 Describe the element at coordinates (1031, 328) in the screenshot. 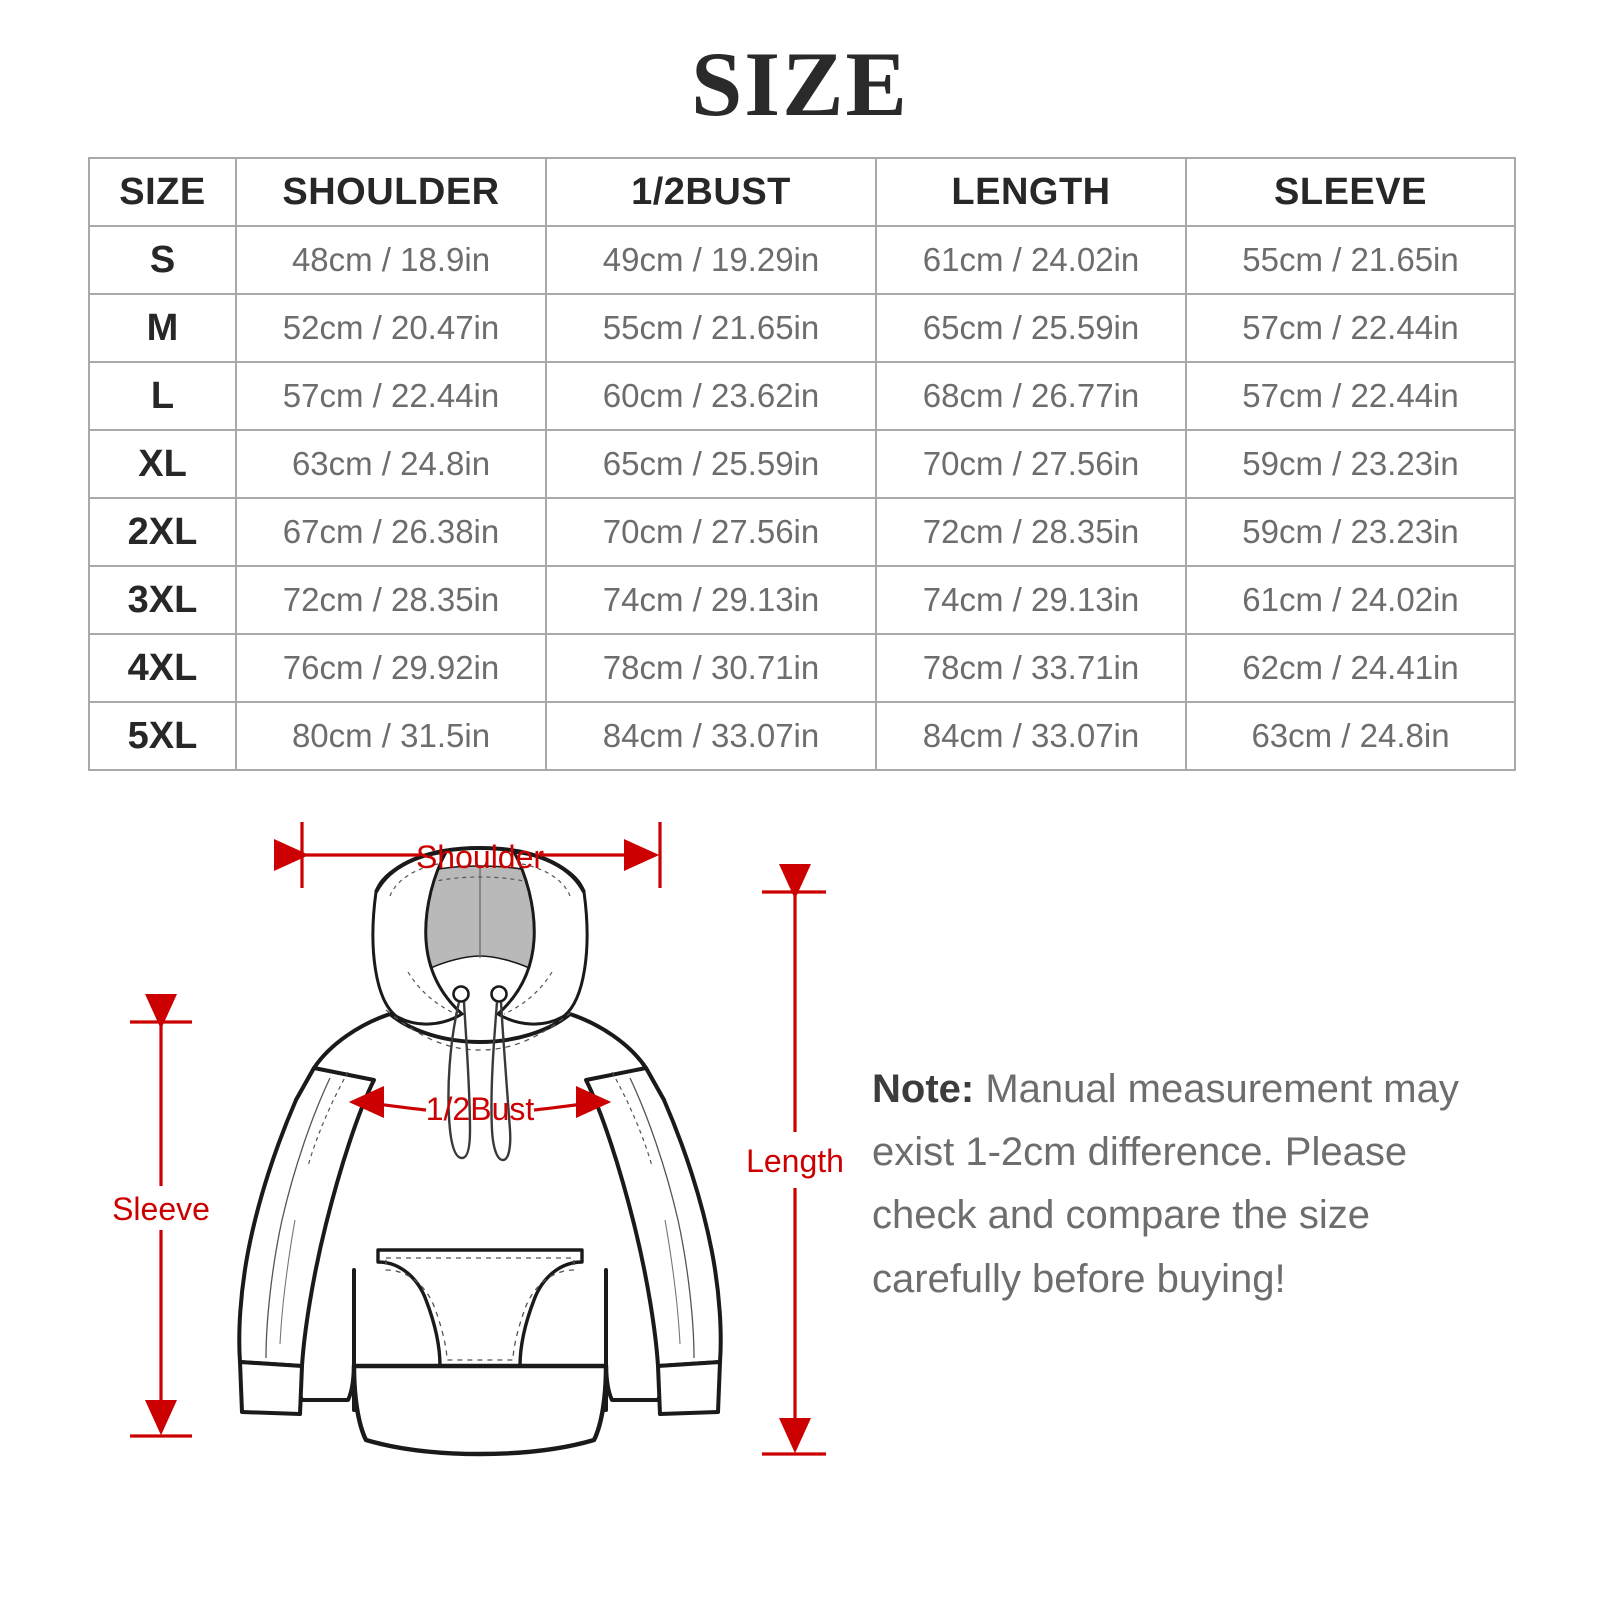

I see `cell-length: 65cm / 25.59in` at that location.